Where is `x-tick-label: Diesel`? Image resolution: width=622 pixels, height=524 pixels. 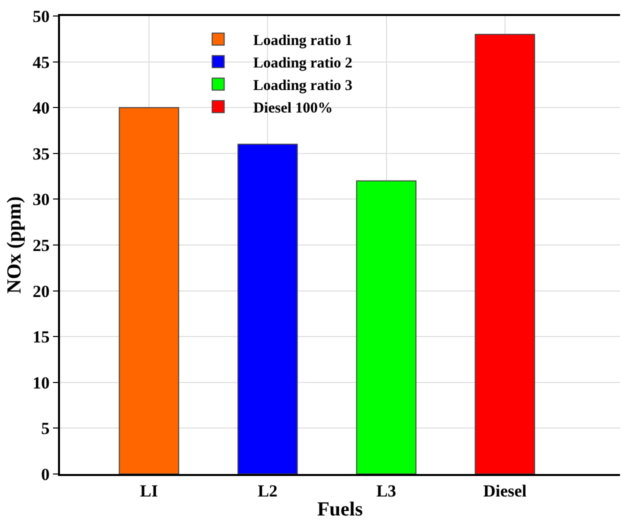 x-tick-label: Diesel is located at coordinates (505, 490).